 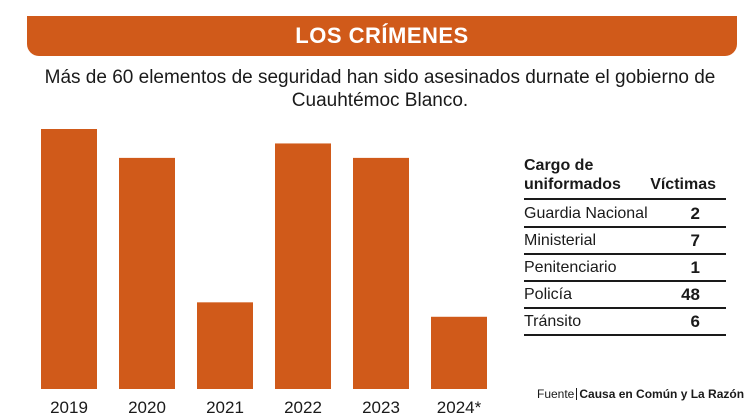 What do you see at coordinates (381, 273) in the screenshot?
I see `bar-2023` at bounding box center [381, 273].